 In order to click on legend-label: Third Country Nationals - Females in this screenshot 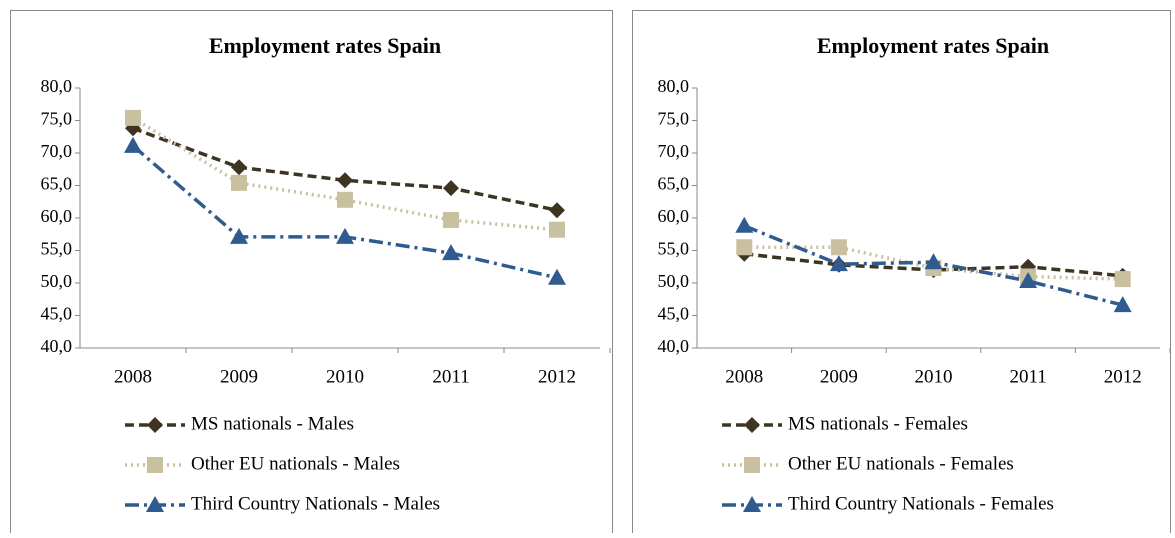, I will do `click(921, 503)`.